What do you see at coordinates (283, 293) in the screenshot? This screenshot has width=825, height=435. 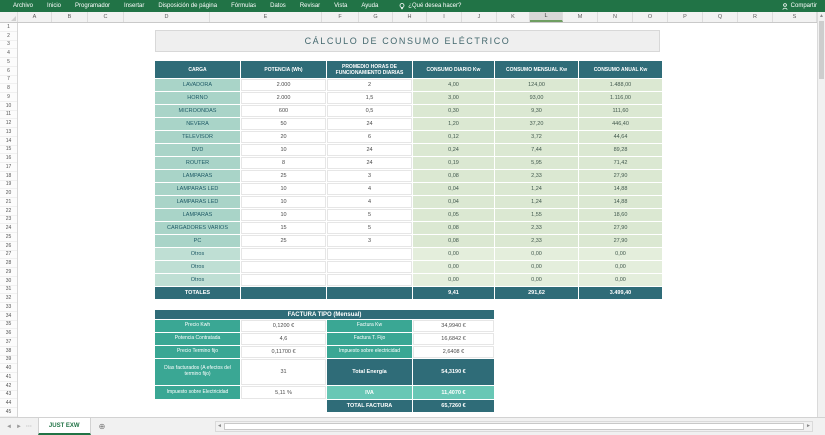 I see `totals-value-cell` at bounding box center [283, 293].